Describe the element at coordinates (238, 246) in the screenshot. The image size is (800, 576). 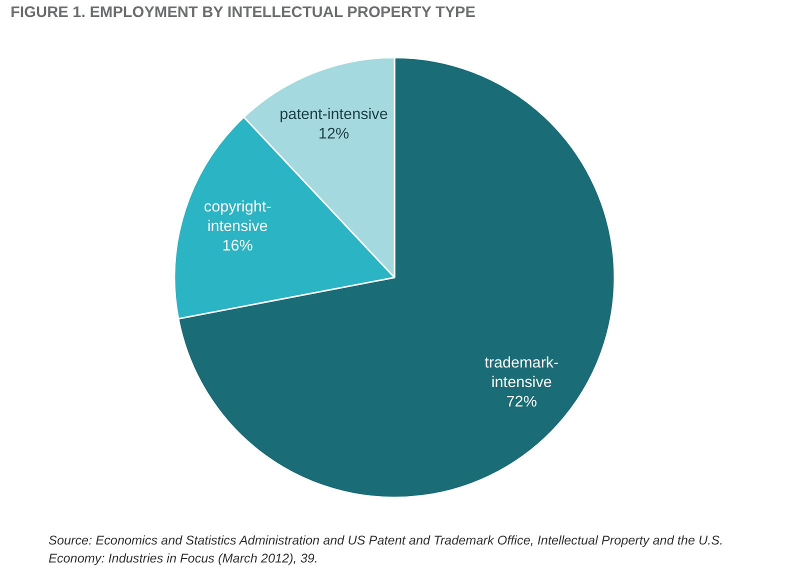
I see `data-label: 16%` at that location.